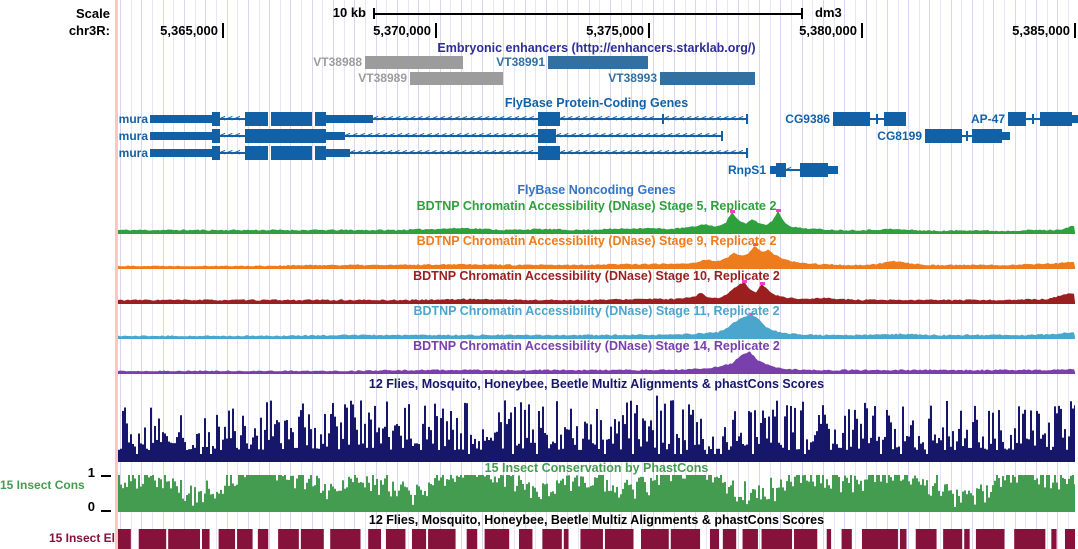 The height and width of the screenshot is (549, 1078). I want to click on conserved-elements-track, so click(596, 539).